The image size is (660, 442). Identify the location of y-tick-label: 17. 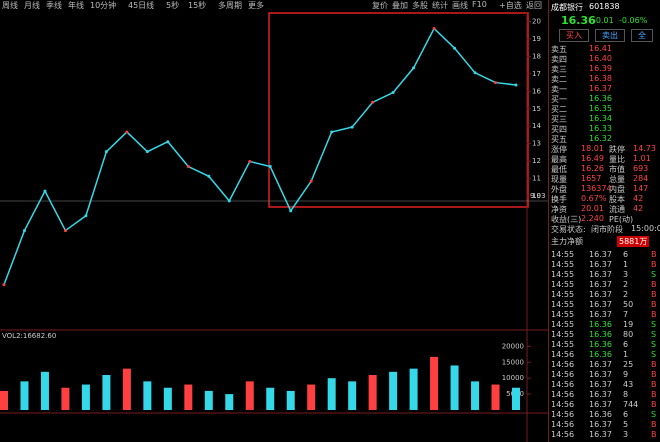
(536, 74).